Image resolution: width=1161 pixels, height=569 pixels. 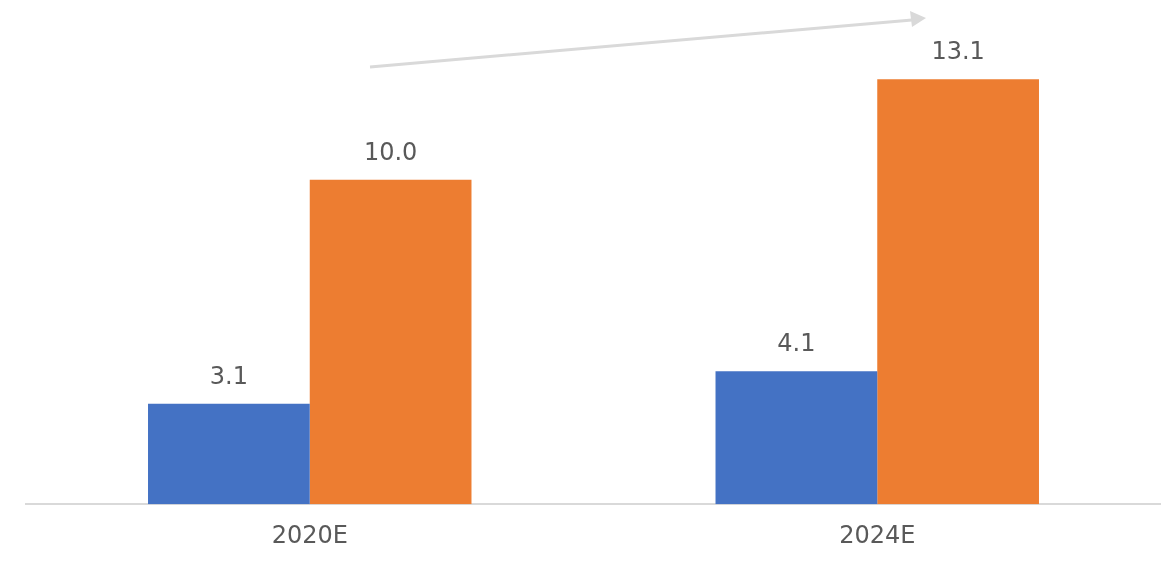 I want to click on data-label: 4.1, so click(x=796, y=343).